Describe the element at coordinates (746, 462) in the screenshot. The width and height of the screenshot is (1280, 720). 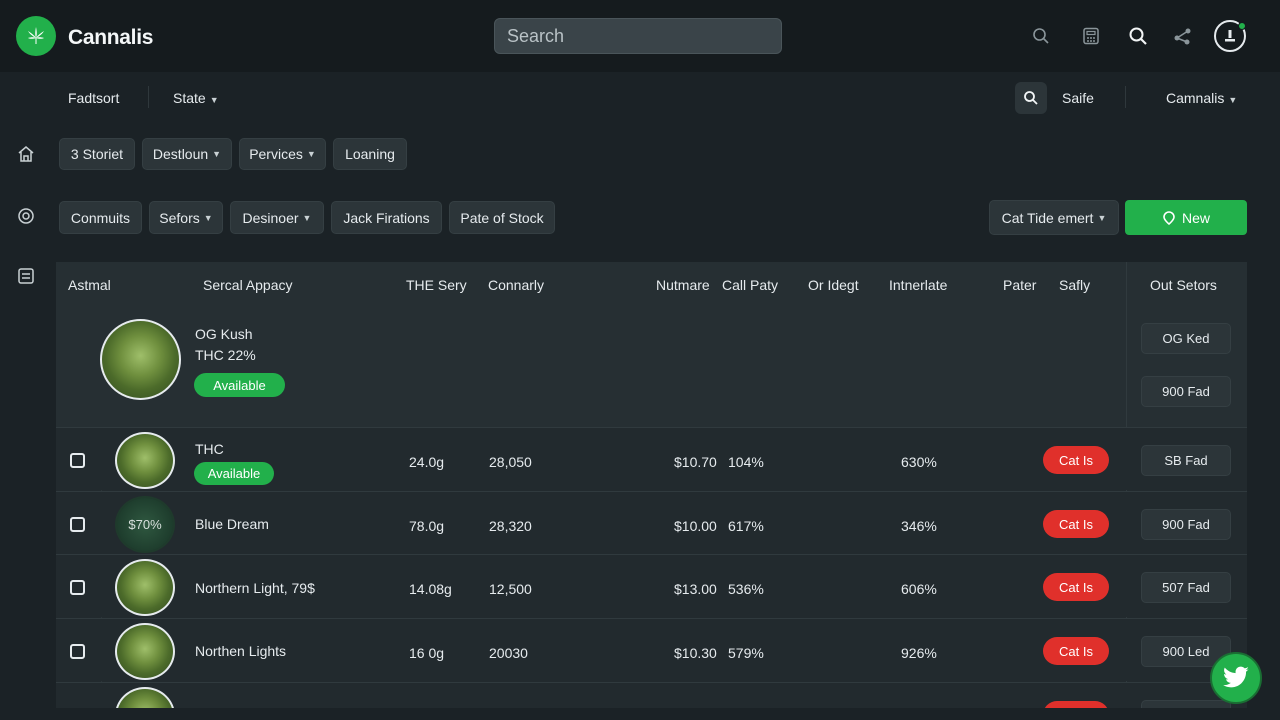
I see `percent-cell: 104%` at that location.